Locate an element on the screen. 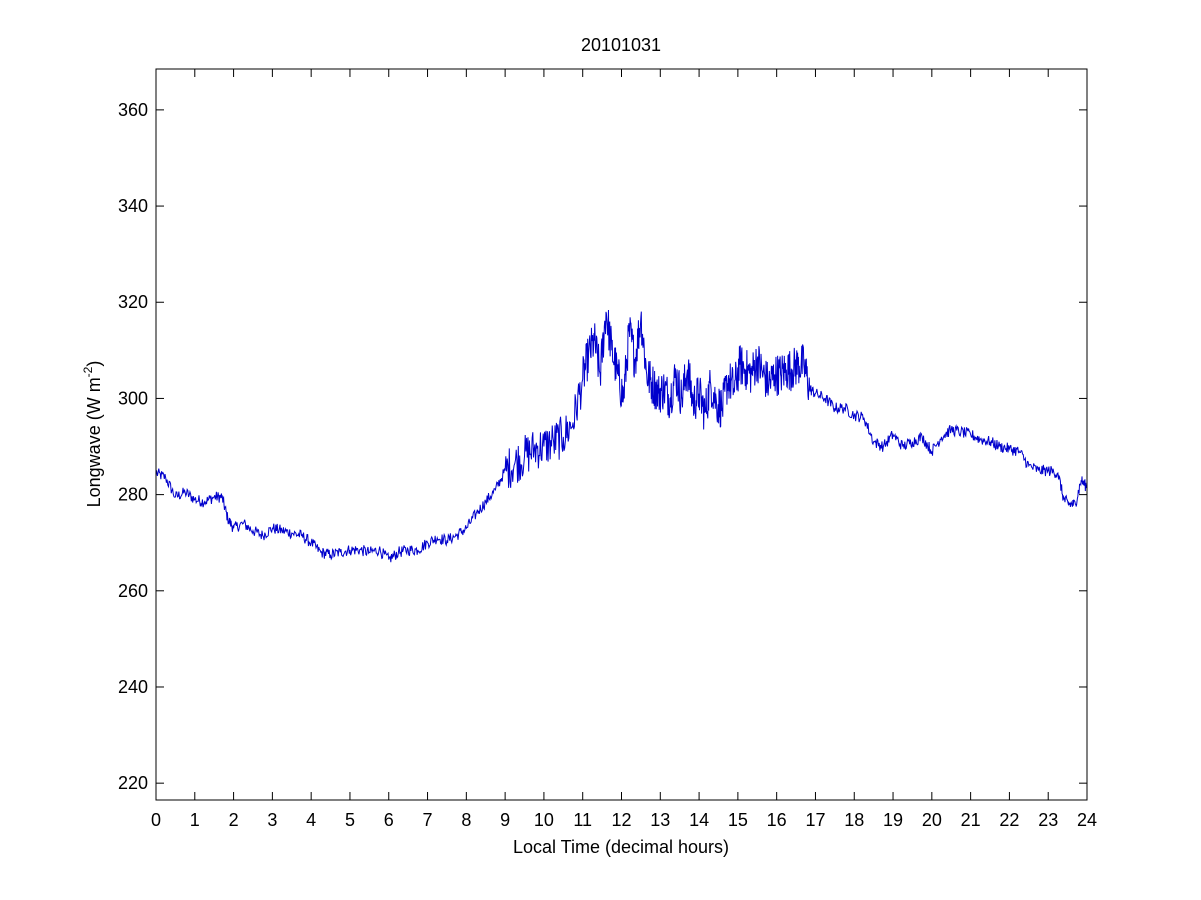  y-tick-label: 220 is located at coordinates (133, 783).